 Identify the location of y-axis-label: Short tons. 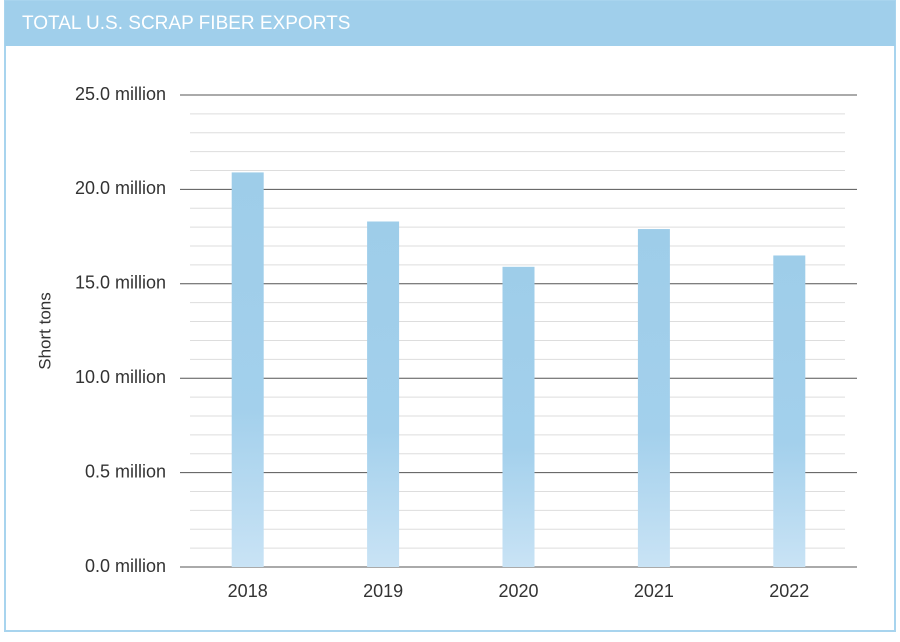
(44, 331).